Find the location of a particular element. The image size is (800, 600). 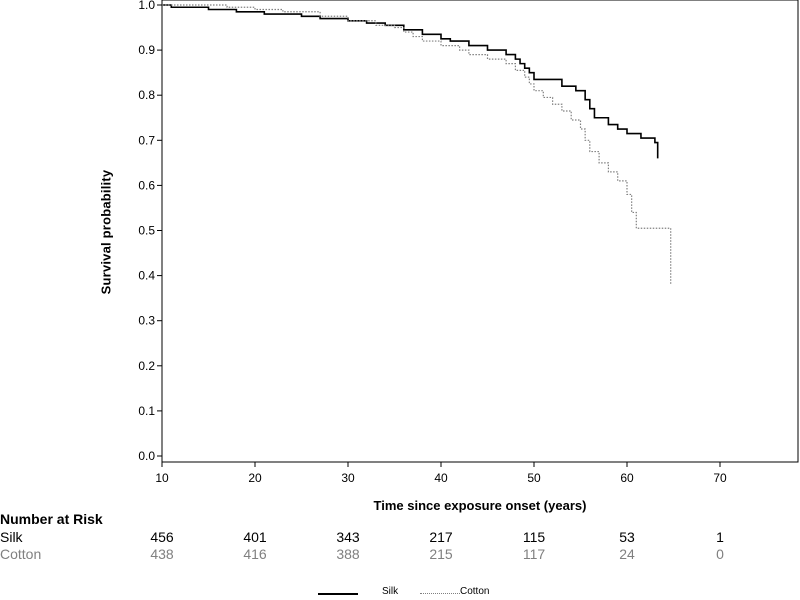

legend-label-cotton: Cotton is located at coordinates (475, 591).